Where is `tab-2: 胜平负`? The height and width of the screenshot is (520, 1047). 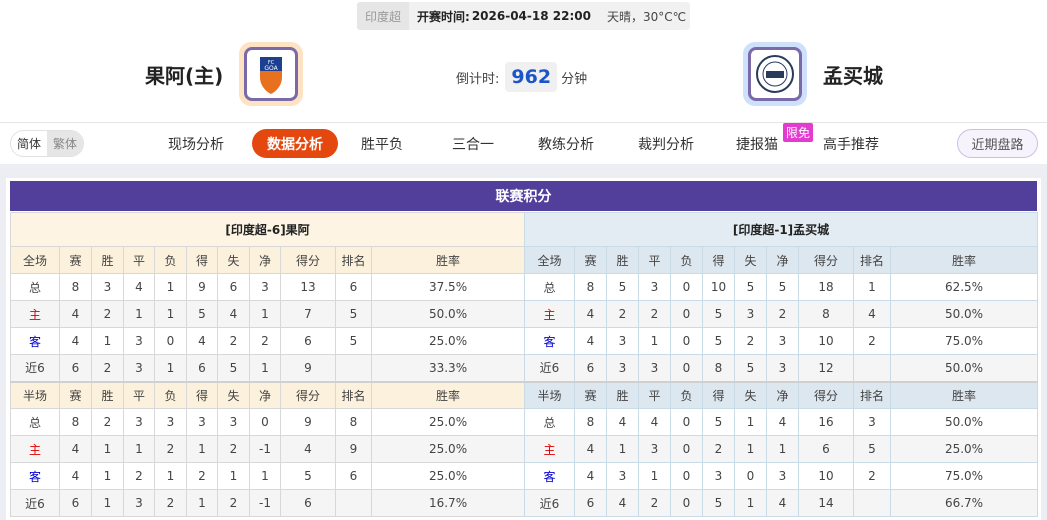 tab-2: 胜平负 is located at coordinates (382, 144).